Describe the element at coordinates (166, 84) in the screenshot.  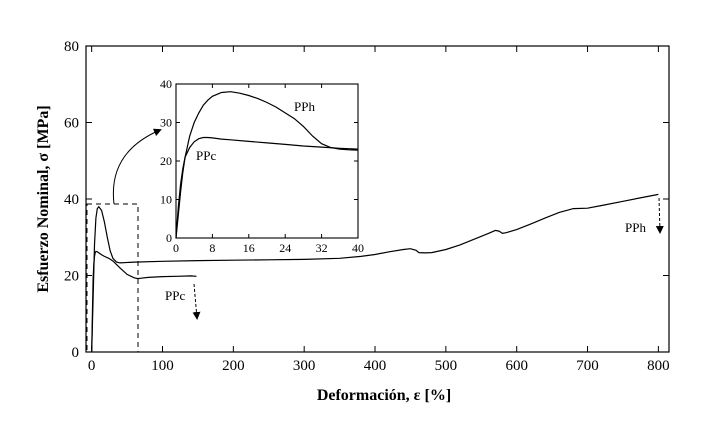
I see `inset-y-tick-label-4: 40` at that location.